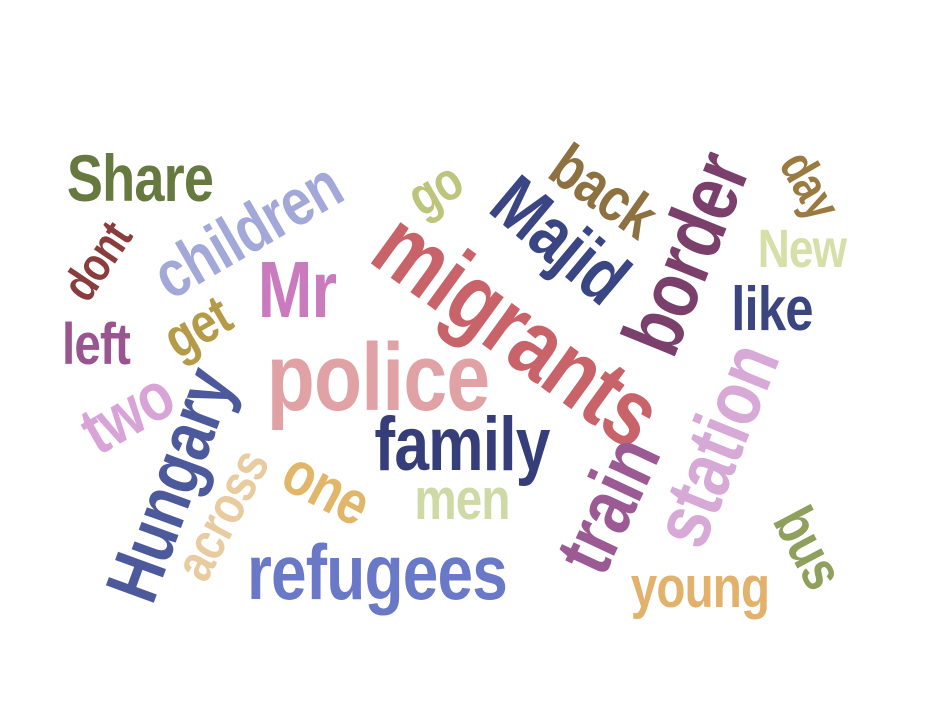 This screenshot has height=712, width=926. What do you see at coordinates (808, 548) in the screenshot?
I see `word-bus: bus` at bounding box center [808, 548].